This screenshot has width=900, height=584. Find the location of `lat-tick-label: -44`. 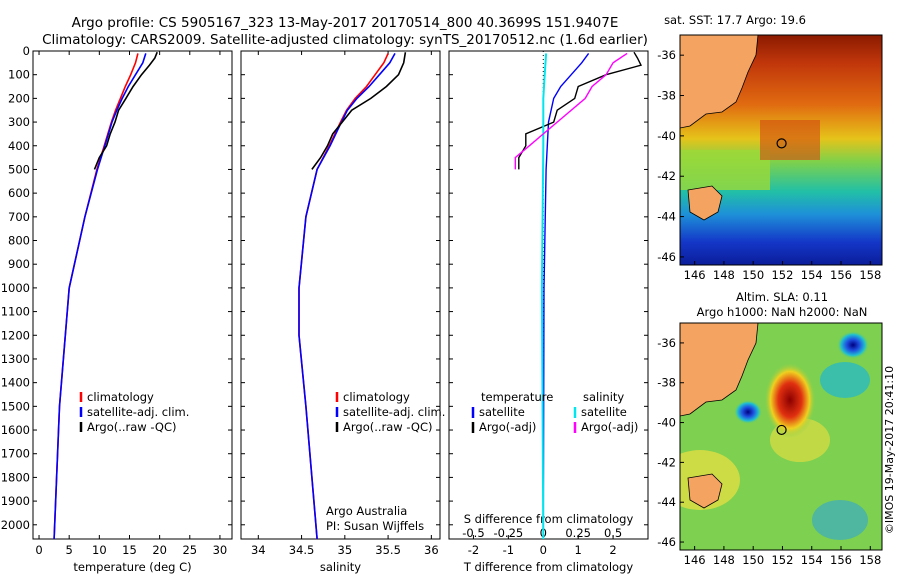

lat-tick-label: -44 is located at coordinates (666, 217).